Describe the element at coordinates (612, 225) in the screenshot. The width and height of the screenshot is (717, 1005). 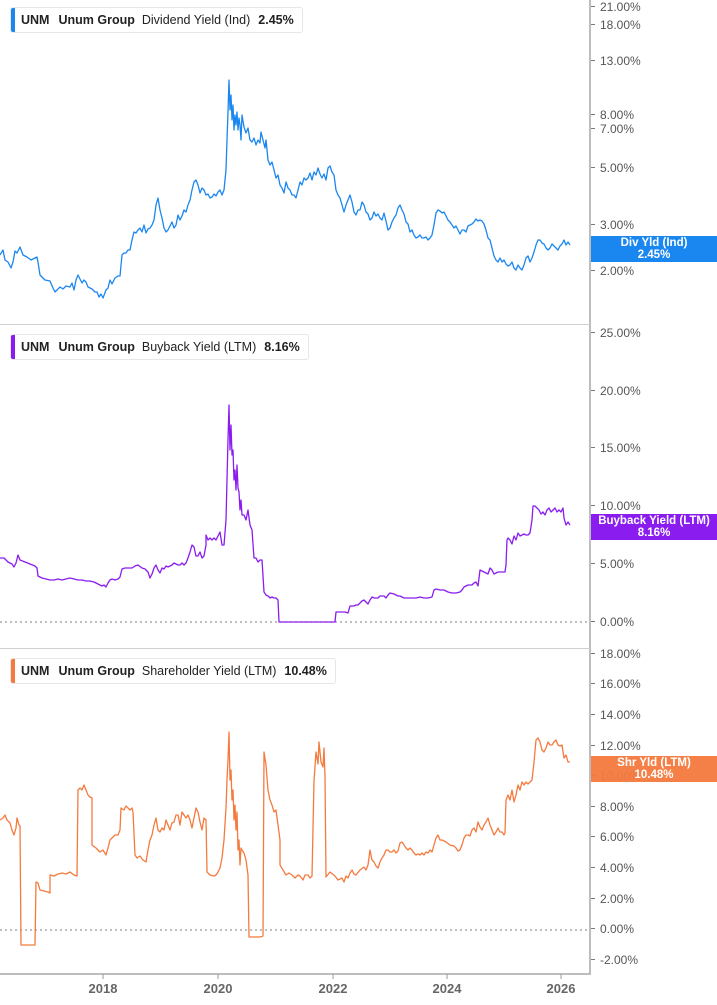
I see `y-tick: 3.00%` at that location.